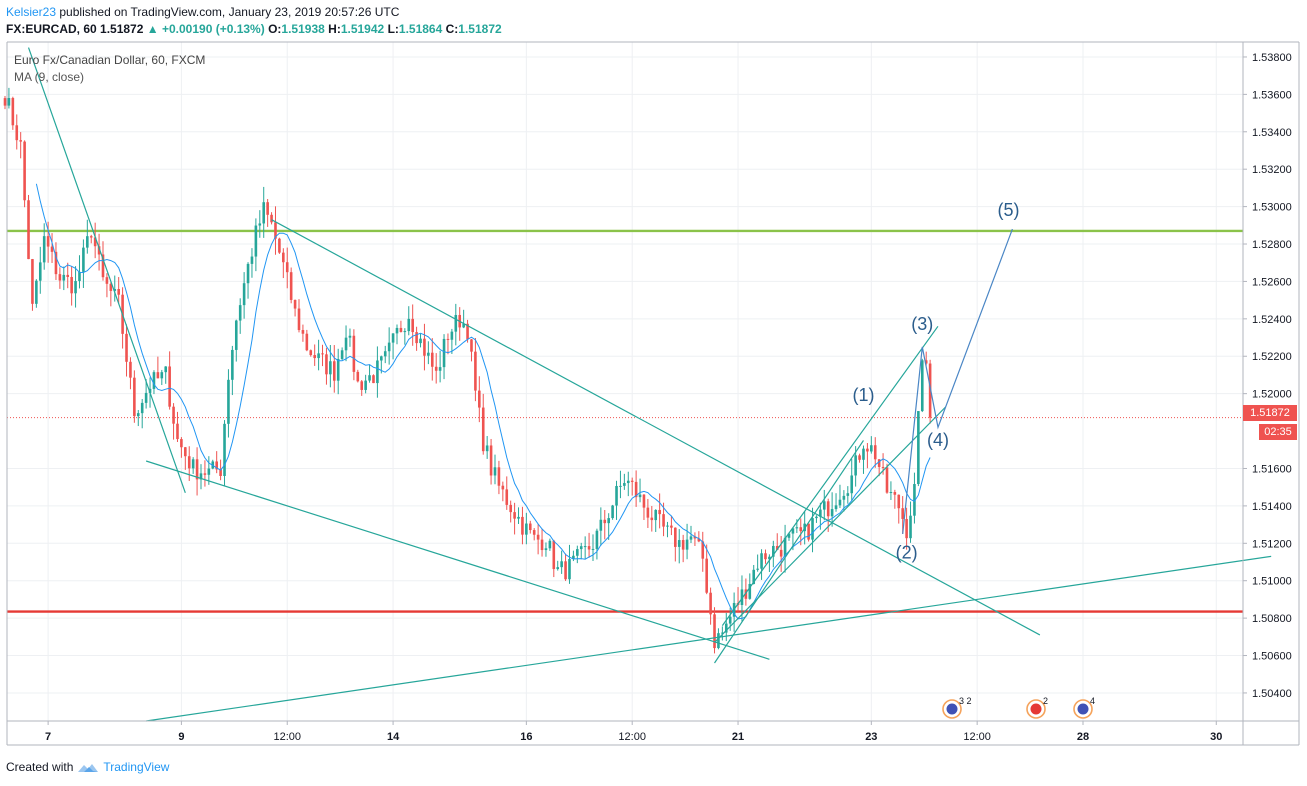  Describe the element at coordinates (957, 381) in the screenshot. I see `projection-path` at that location.